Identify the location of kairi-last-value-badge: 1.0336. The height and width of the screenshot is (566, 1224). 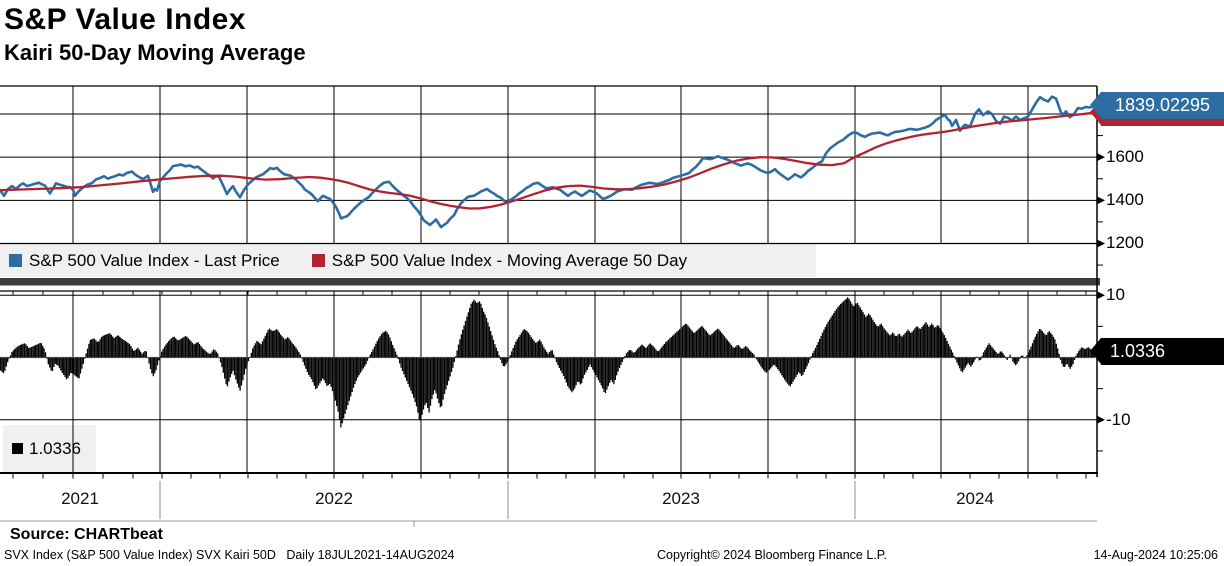
(1157, 351).